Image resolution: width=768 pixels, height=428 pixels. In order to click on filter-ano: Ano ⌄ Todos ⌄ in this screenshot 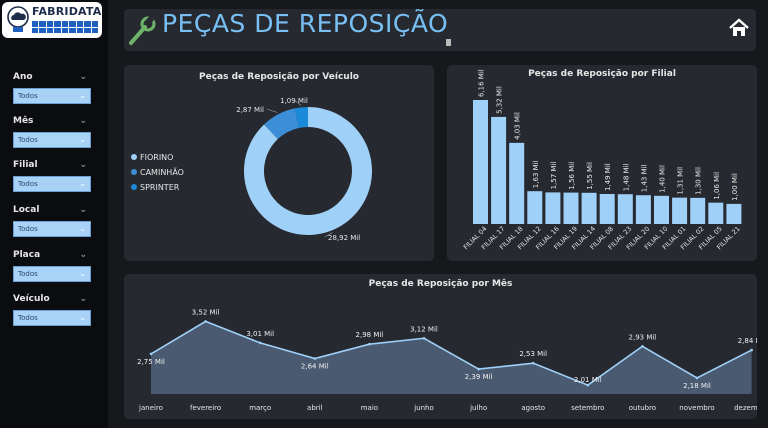, I will do `click(52, 88)`.